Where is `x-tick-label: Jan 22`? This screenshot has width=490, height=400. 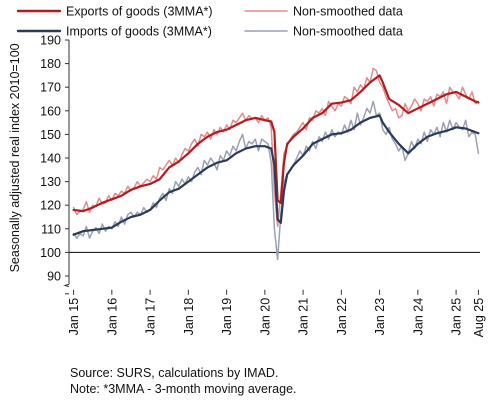
x-tick-label: Jan 22 is located at coordinates (342, 317).